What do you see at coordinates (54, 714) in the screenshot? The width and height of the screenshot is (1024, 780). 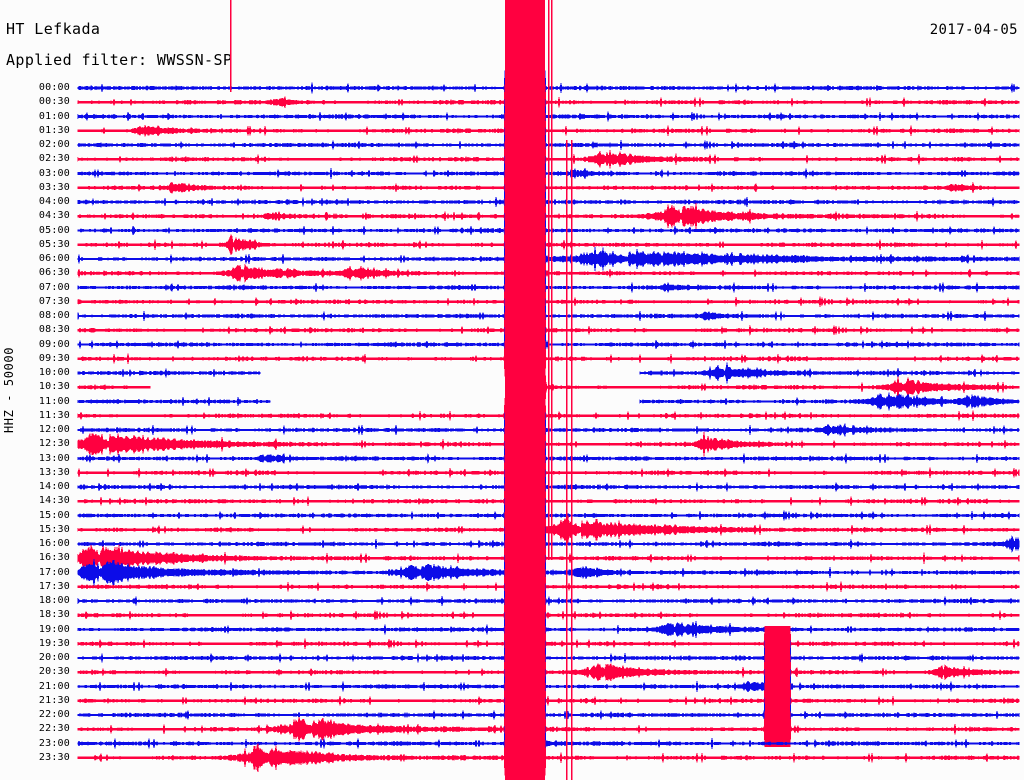 I see `time-tick-label: 22:00` at bounding box center [54, 714].